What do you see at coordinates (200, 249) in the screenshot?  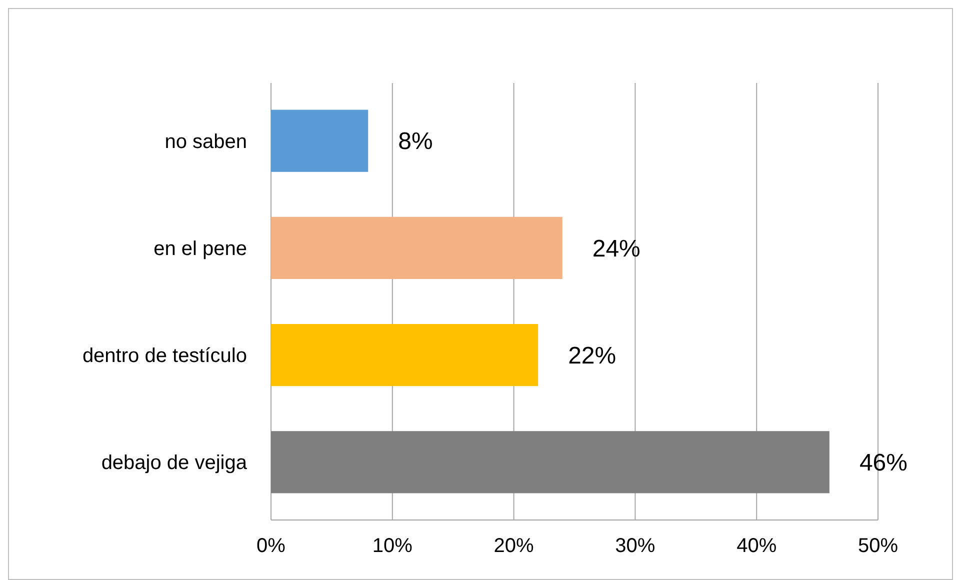 I see `y-tick-label: en el pene` at bounding box center [200, 249].